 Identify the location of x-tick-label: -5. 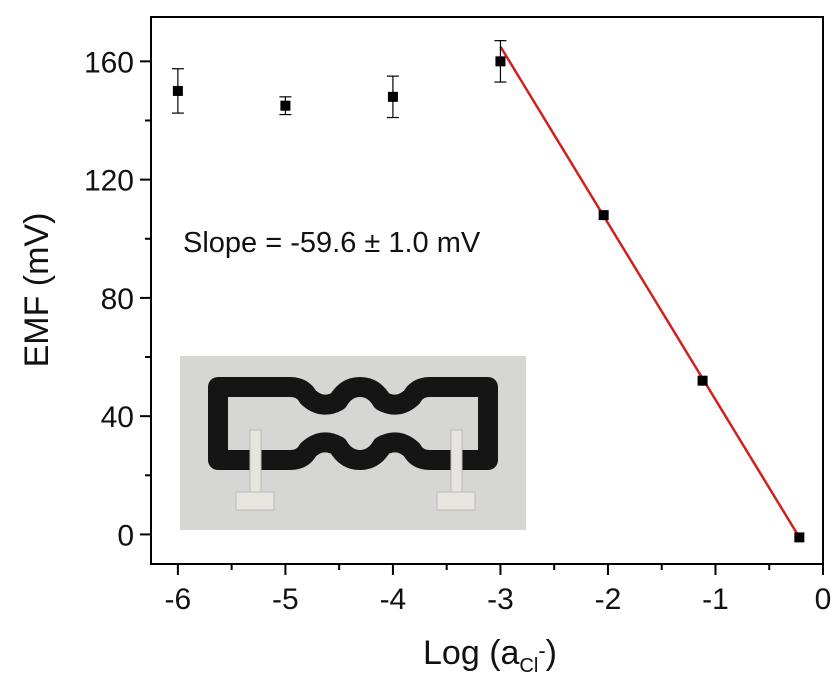
(285, 599).